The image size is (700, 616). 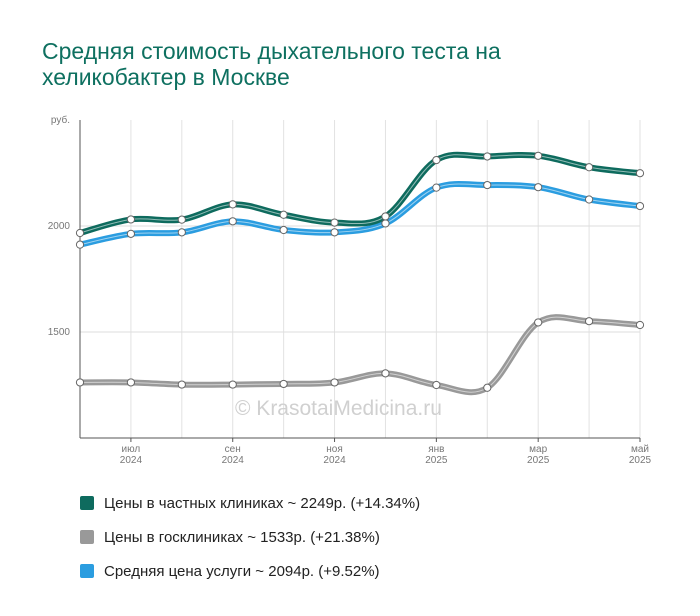 I want to click on legend-item-public: Цены в госклиниках ~ 1533р. (+21.38%), so click(x=250, y=537).